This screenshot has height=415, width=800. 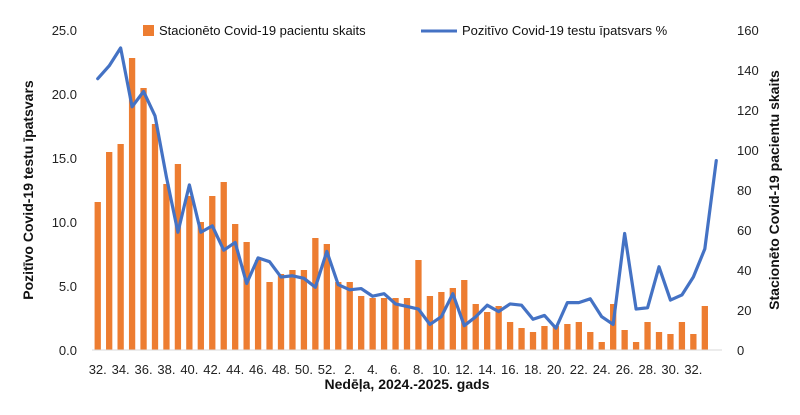 I want to click on left-axis-ticks: 0.0 5.0 10.0 15.0 20.0 25.0, so click(x=64, y=190).